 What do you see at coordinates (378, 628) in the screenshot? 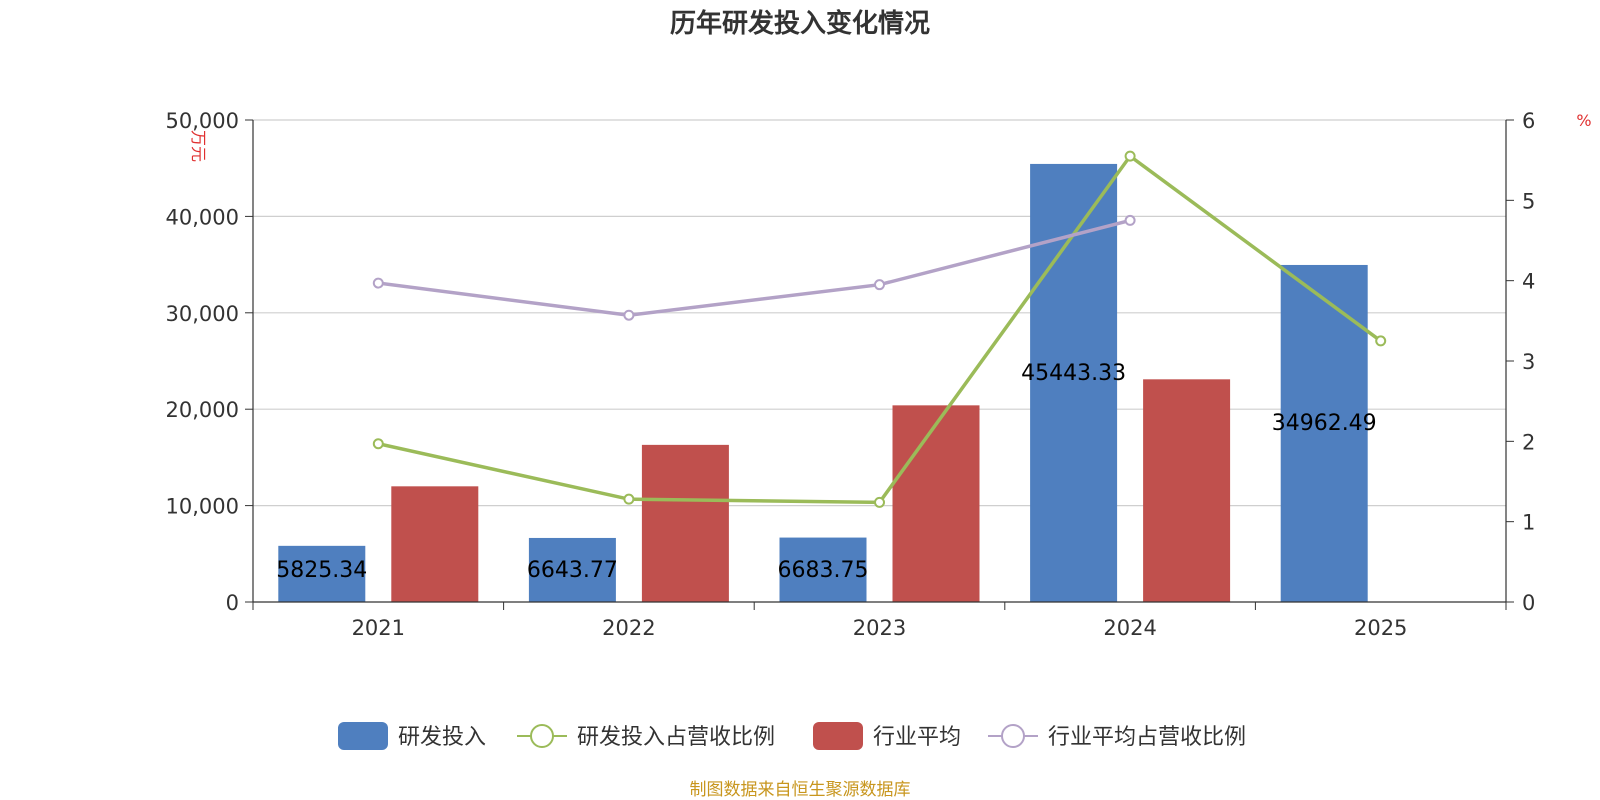
I see `x-tick-label: 2021` at bounding box center [378, 628].